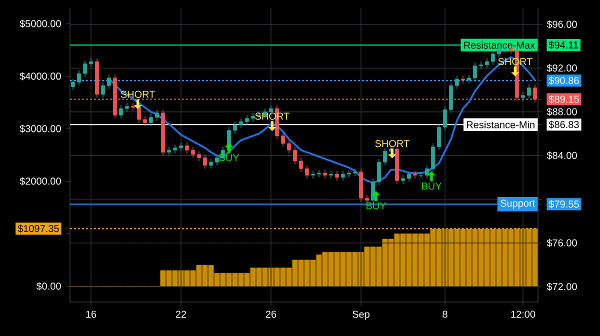 Image resolution: width=600 pixels, height=336 pixels. What do you see at coordinates (517, 204) in the screenshot?
I see `ref-line-label: Support` at bounding box center [517, 204].